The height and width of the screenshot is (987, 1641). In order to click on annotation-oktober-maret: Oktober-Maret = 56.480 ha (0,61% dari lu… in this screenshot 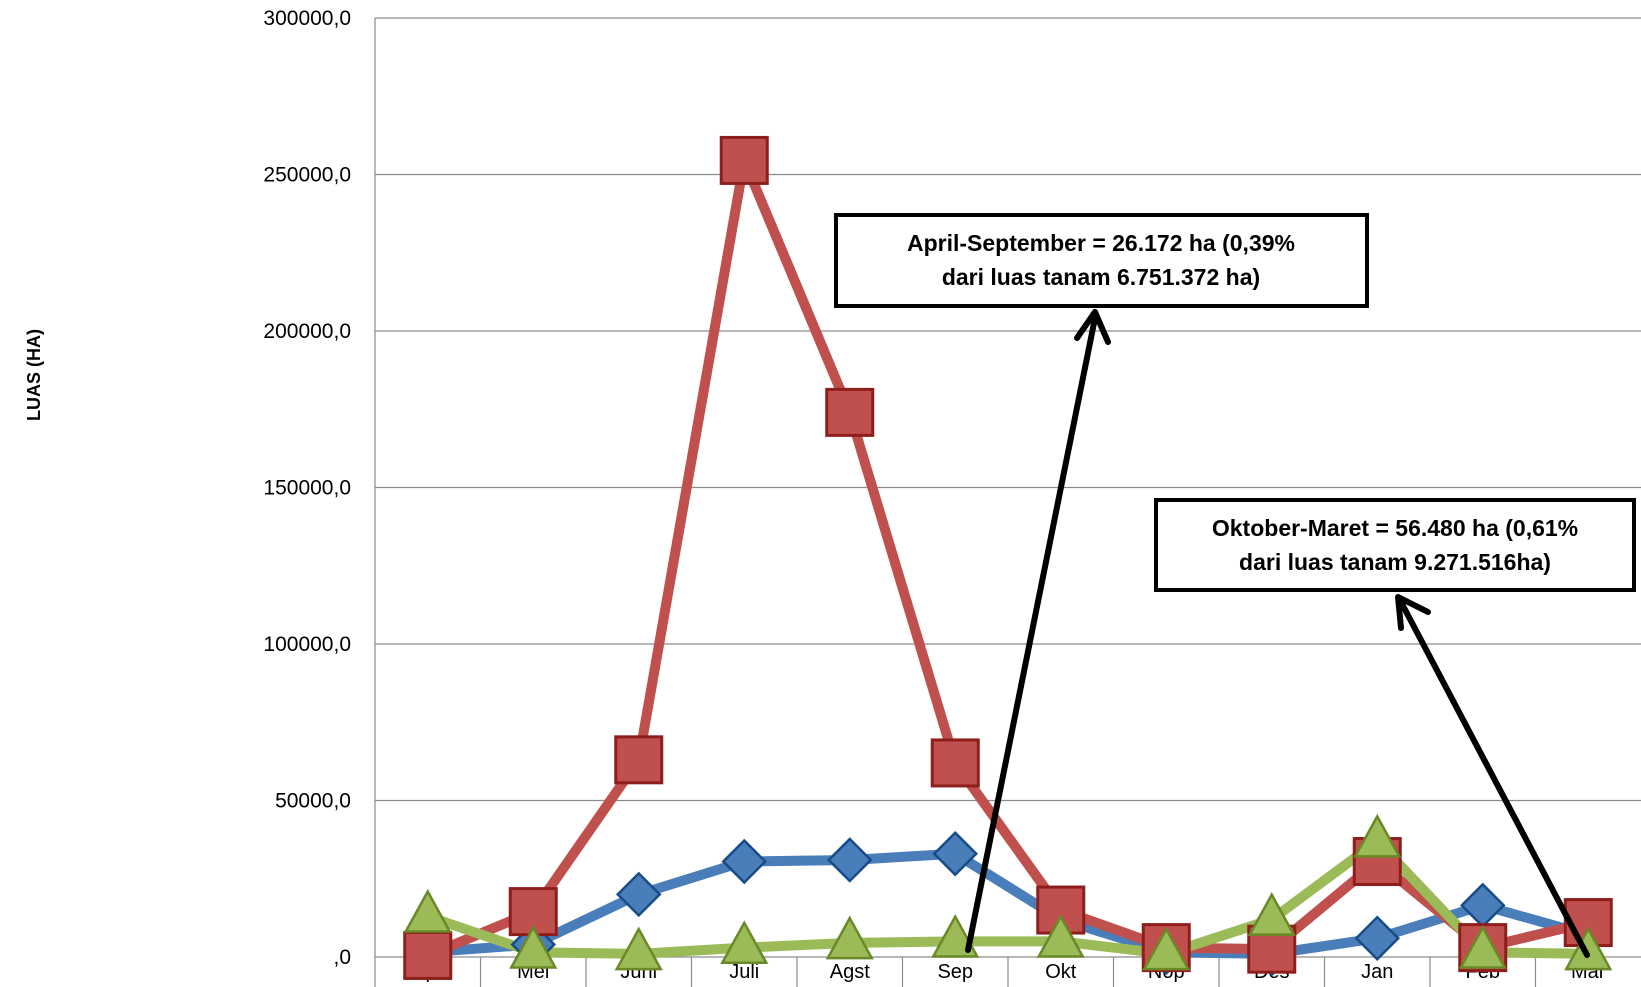, I will do `click(1395, 545)`.